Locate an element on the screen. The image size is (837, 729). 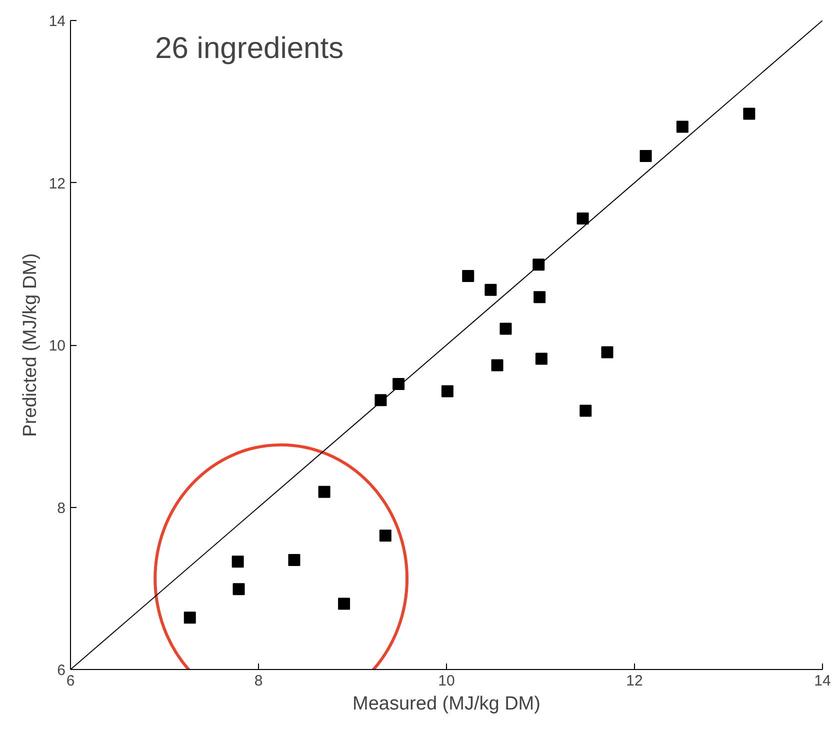
y-tick-label: 14 is located at coordinates (57, 21).